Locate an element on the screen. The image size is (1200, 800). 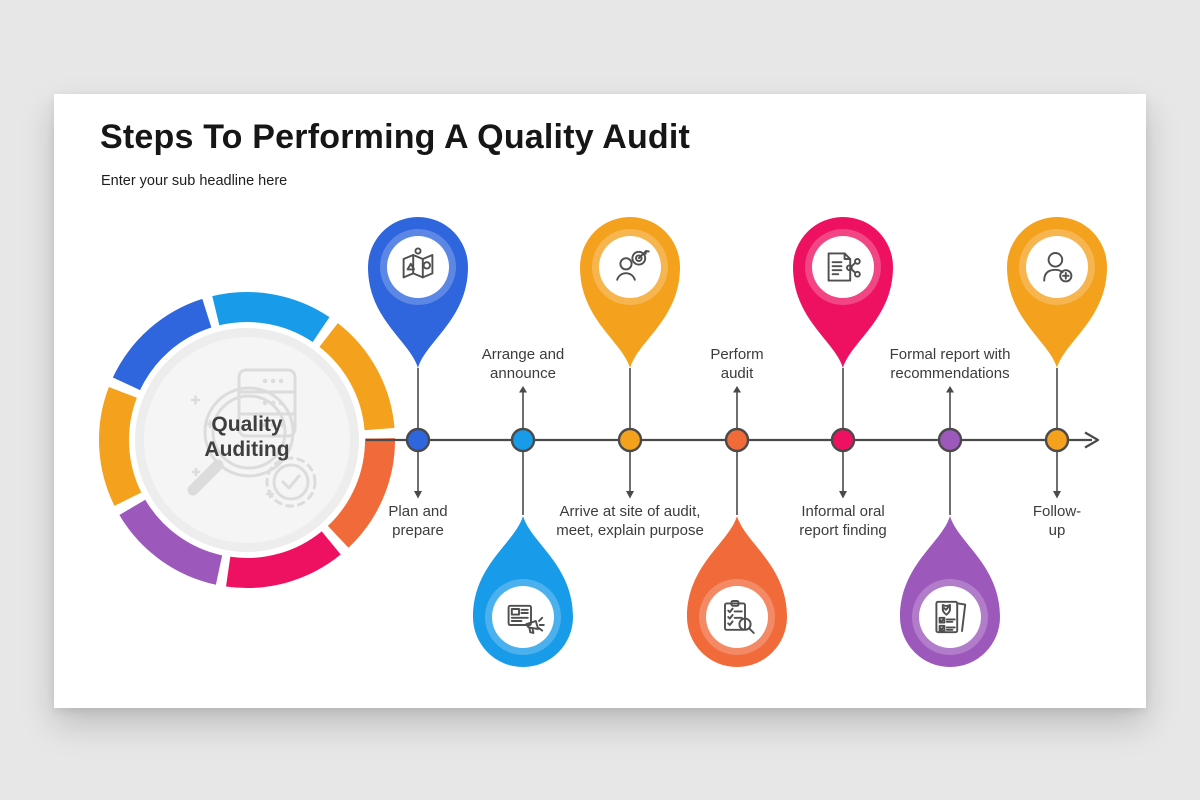
person-target-icon is located at coordinates (633, 265).